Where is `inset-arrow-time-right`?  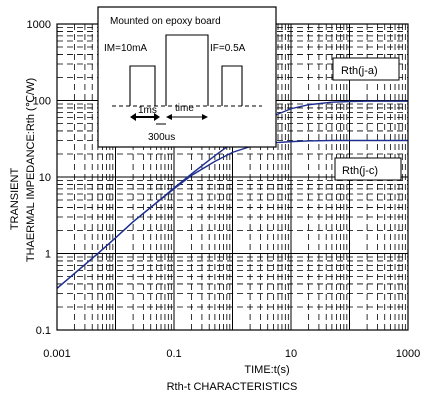
inset-arrow-time-right is located at coordinates (205, 117).